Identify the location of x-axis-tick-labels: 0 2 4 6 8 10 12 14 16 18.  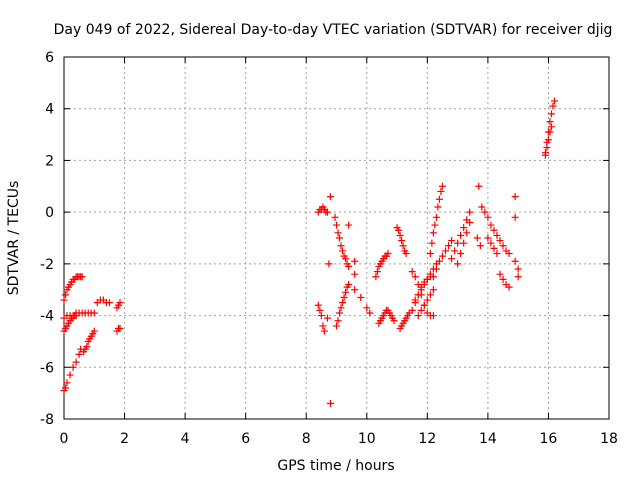
(339, 439).